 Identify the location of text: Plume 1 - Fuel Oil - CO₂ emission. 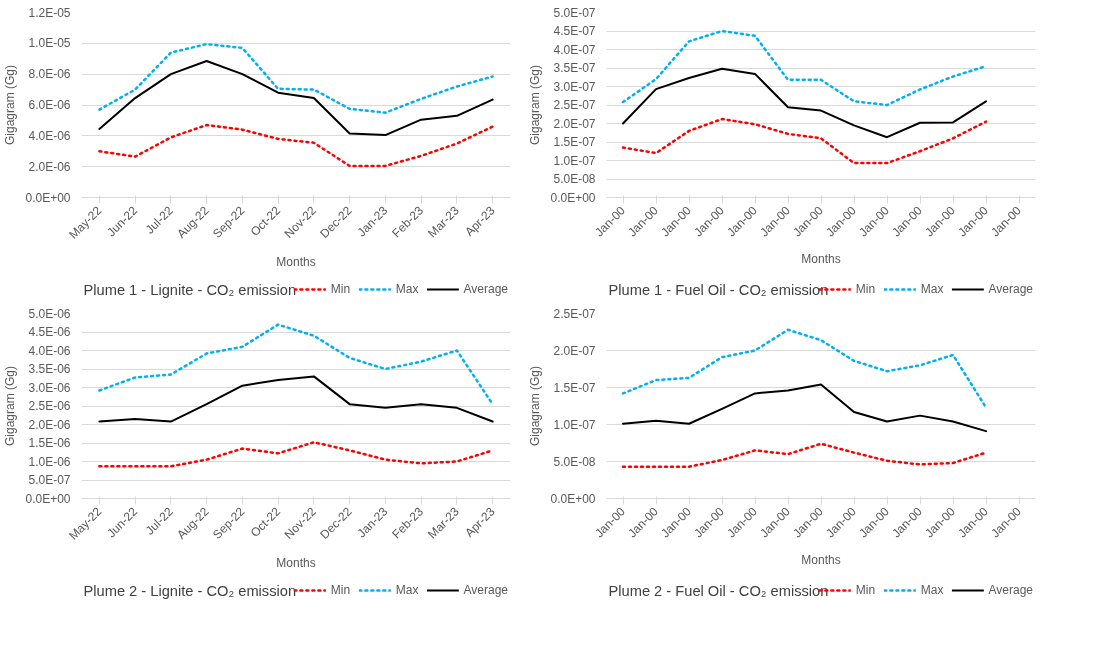
(718, 289).